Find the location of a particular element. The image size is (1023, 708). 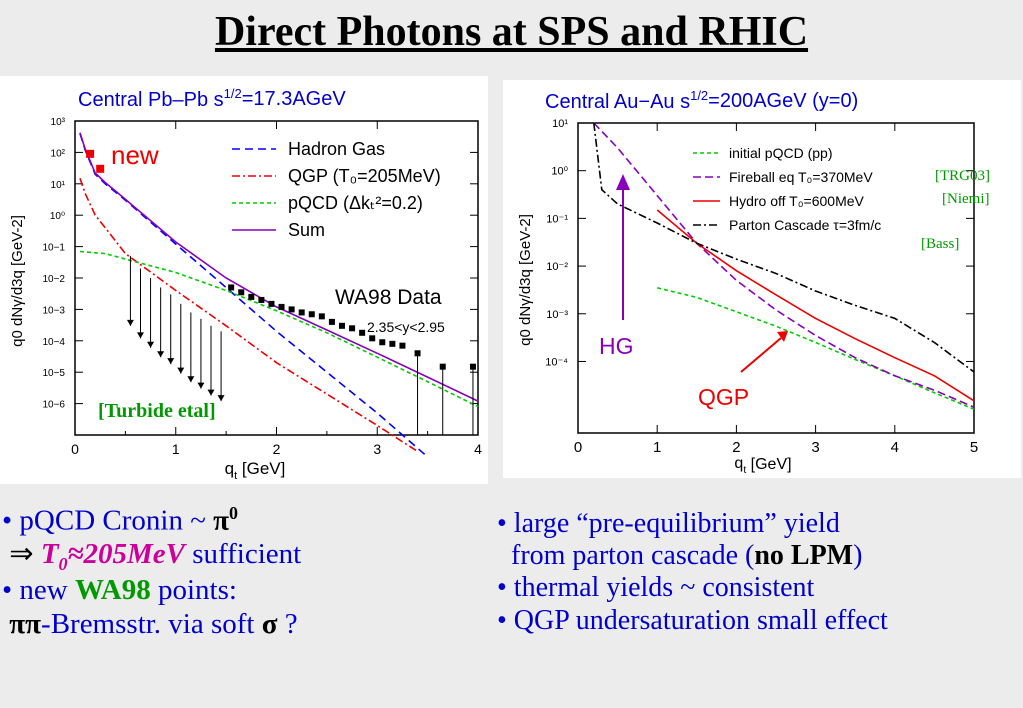

y-tick-label: 10−4 is located at coordinates (53, 342).